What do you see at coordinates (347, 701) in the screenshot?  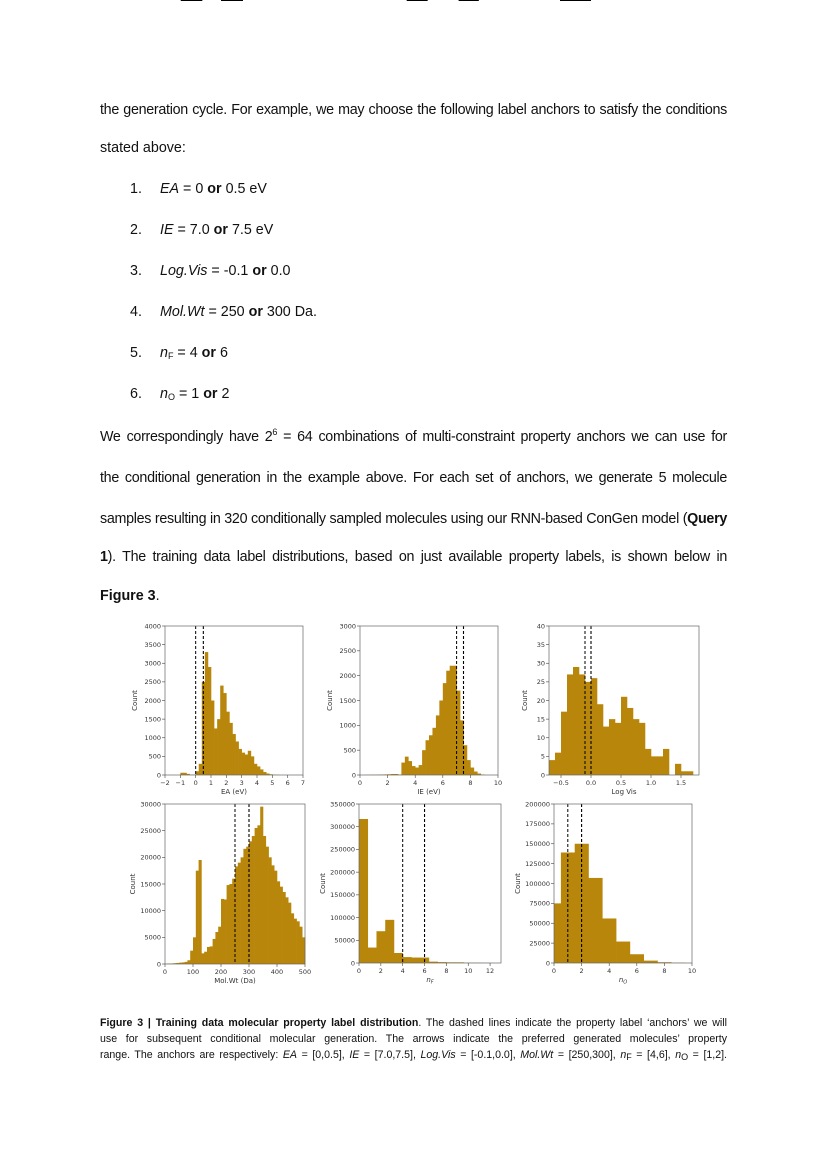 I see `y-tick-label: 1500` at bounding box center [347, 701].